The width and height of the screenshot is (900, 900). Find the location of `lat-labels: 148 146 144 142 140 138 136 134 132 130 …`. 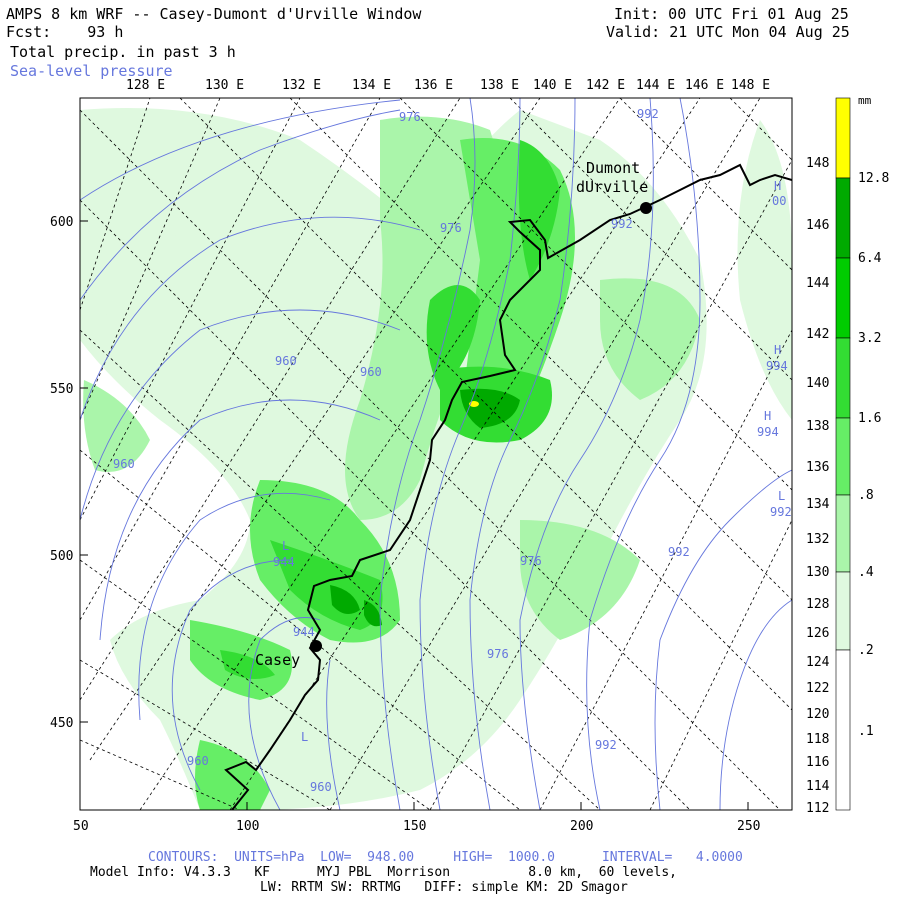

lat-labels: 148 146 144 142 140 138 136 134 132 130 … is located at coordinates (818, 486).